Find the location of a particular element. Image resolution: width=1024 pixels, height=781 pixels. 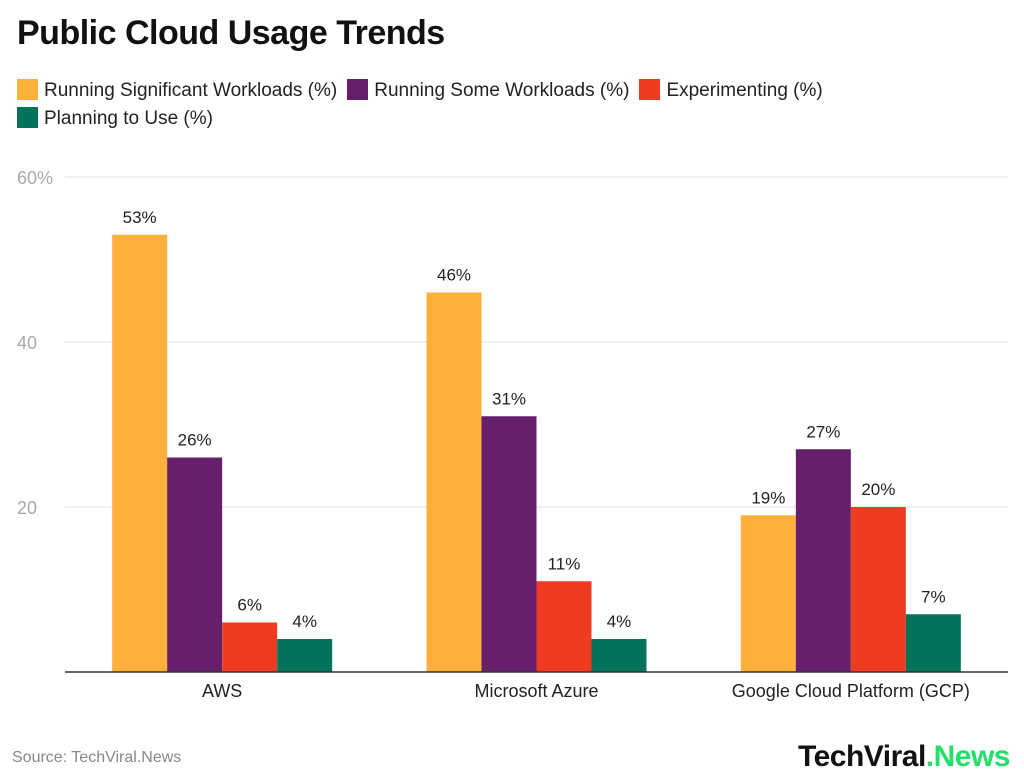

legend-item: Running Significant Workloads (%) is located at coordinates (177, 91).